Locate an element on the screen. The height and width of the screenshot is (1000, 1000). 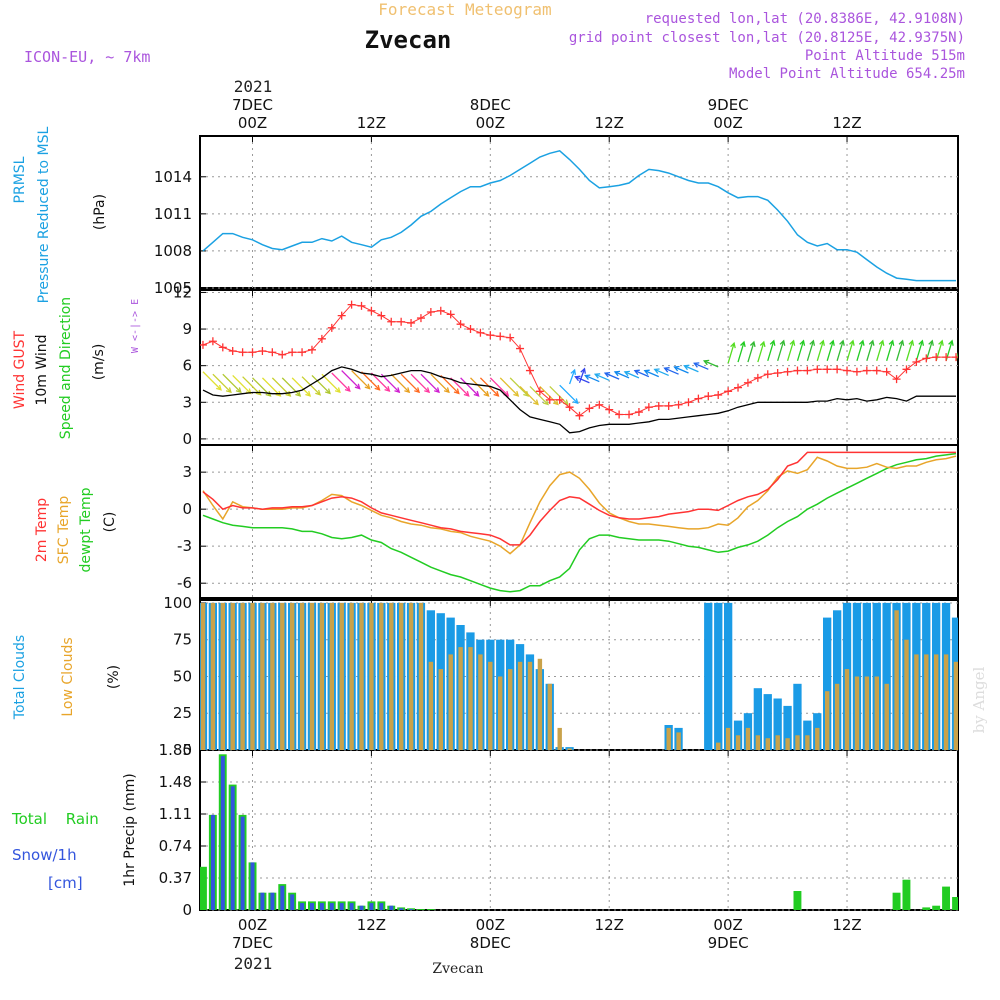
top-time-label: 12Z is located at coordinates (846, 123).